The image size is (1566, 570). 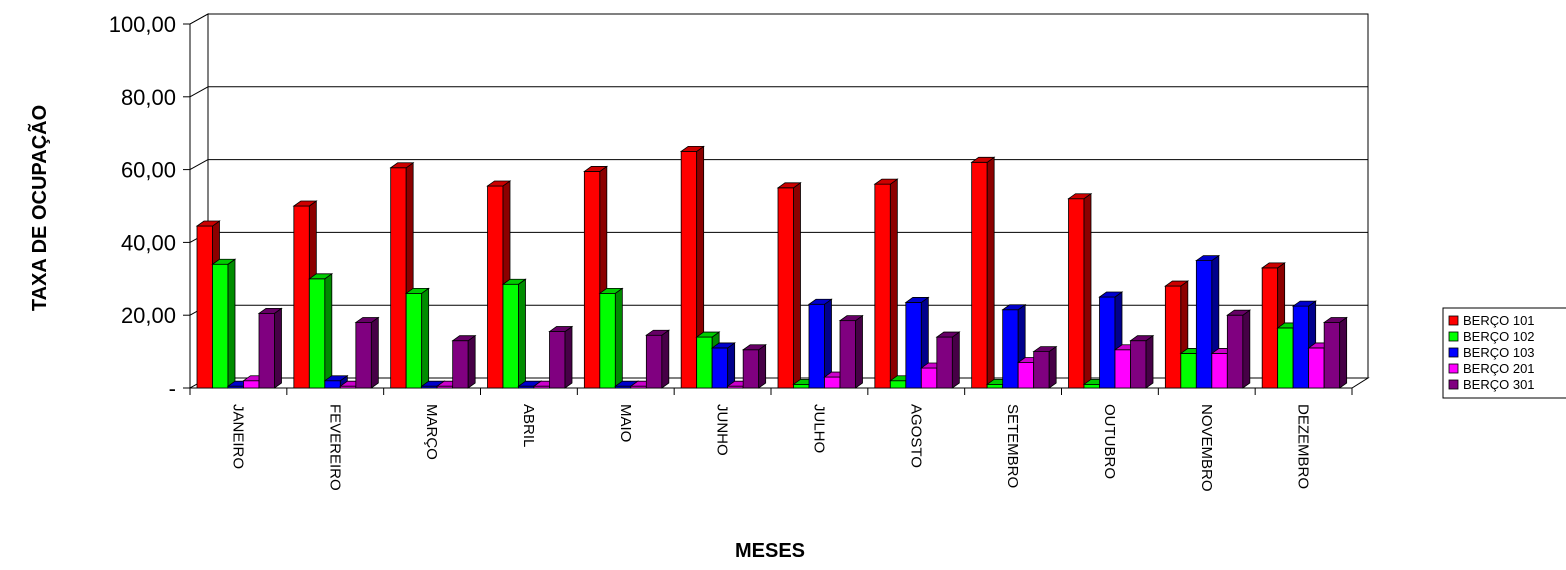 What do you see at coordinates (39, 208) in the screenshot?
I see `y-axis-title: TAXA DE OCUPAÇÃO` at bounding box center [39, 208].